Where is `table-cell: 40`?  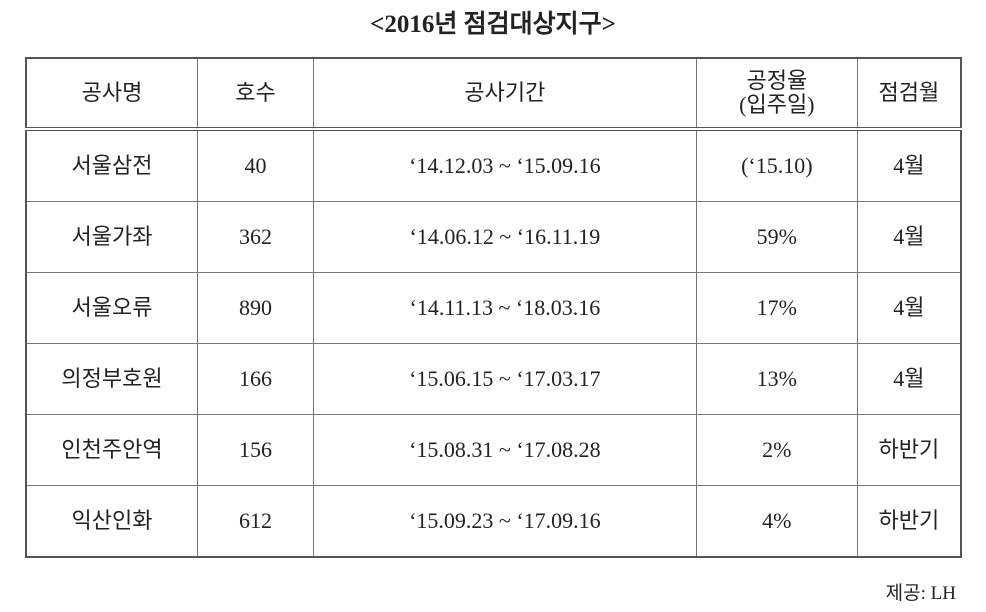
table-cell: 40 is located at coordinates (255, 165).